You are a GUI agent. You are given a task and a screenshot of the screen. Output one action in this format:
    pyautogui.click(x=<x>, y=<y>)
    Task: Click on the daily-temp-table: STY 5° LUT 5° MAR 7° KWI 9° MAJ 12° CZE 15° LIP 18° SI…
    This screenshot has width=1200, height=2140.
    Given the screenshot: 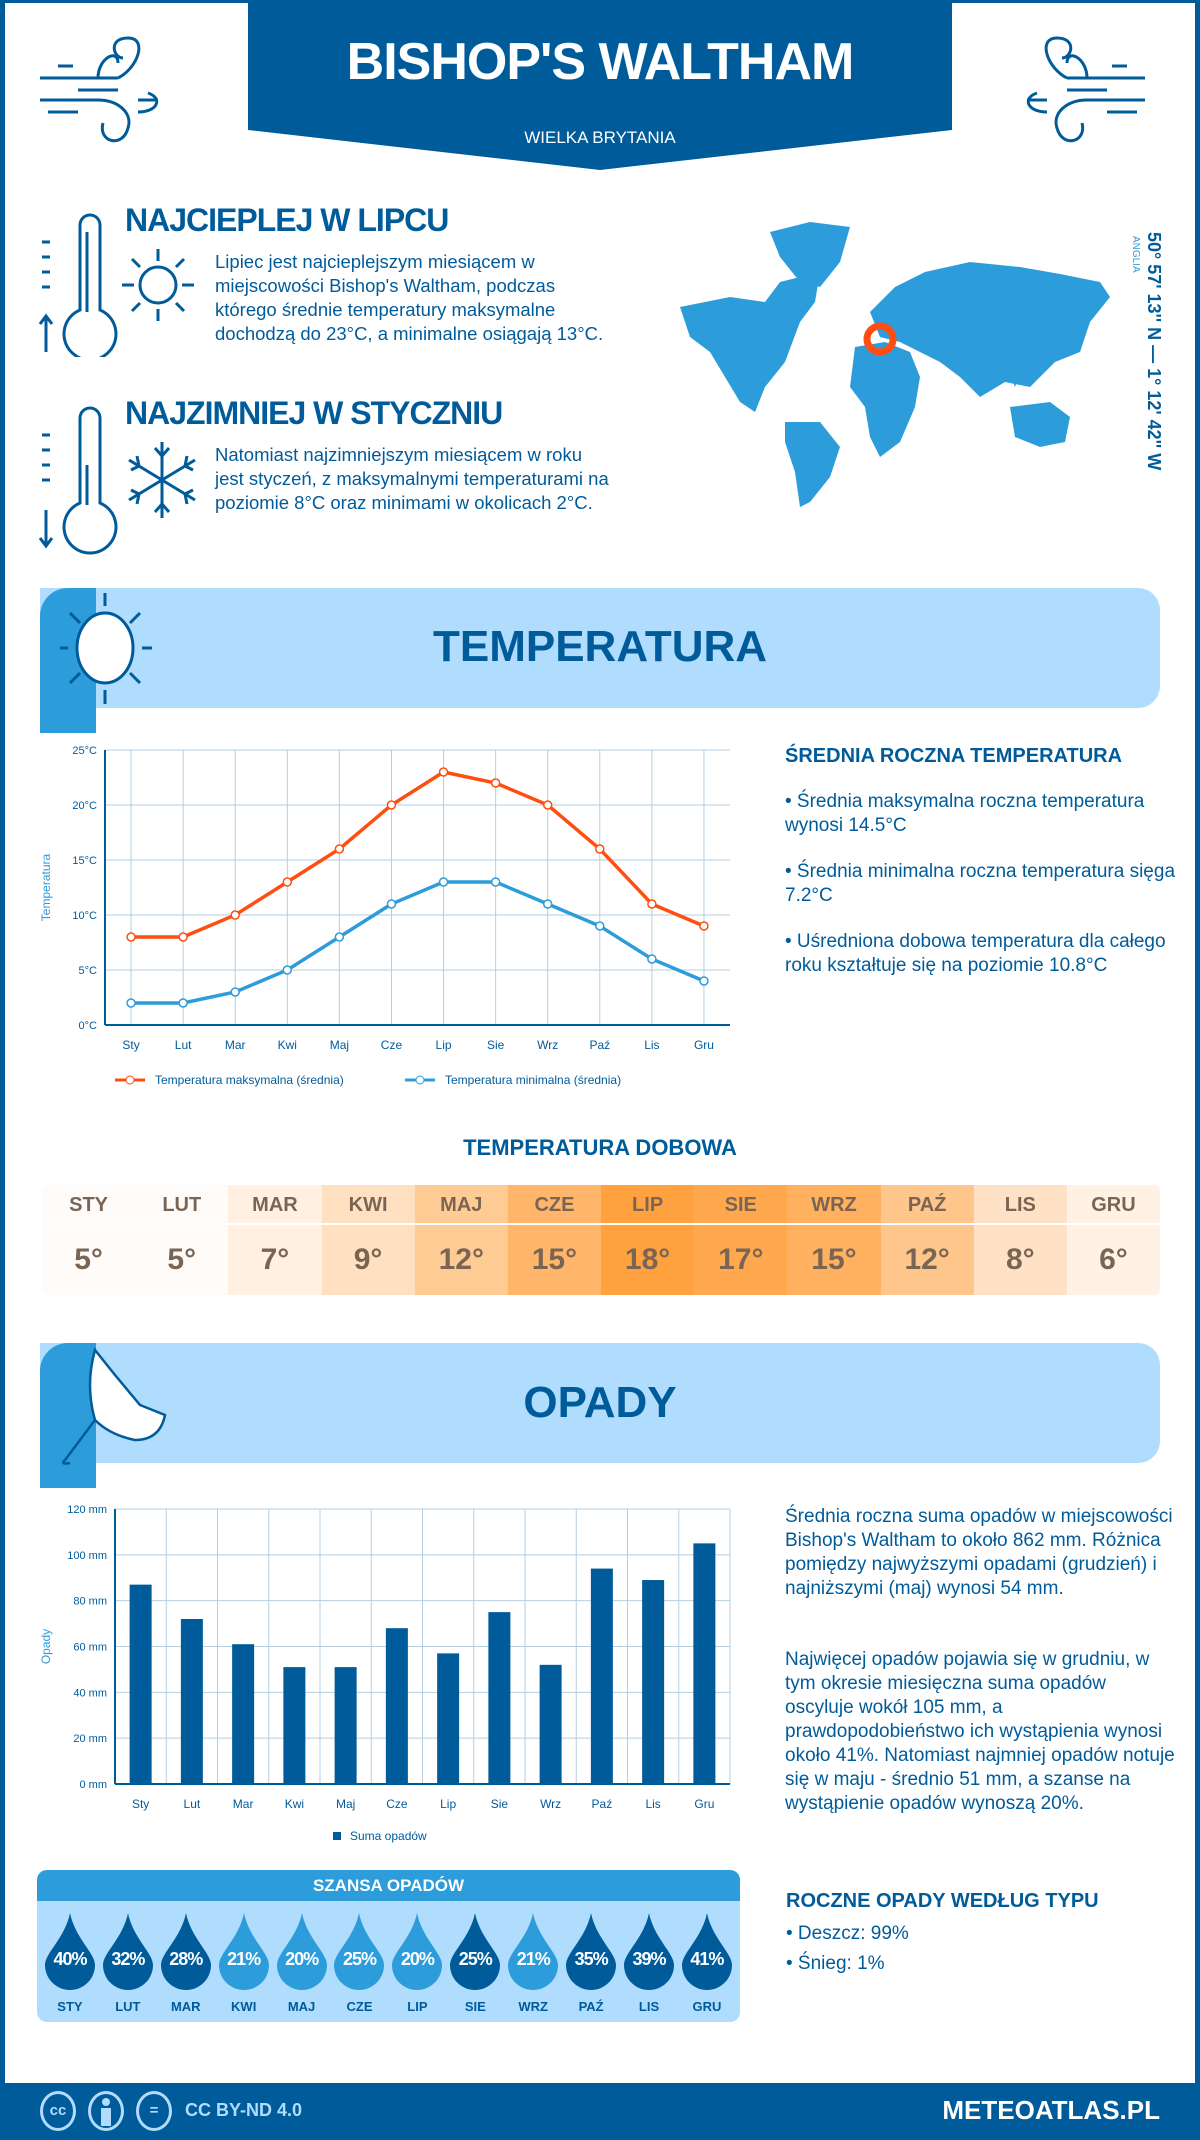 What is the action you would take?
    pyautogui.click(x=601, y=1240)
    